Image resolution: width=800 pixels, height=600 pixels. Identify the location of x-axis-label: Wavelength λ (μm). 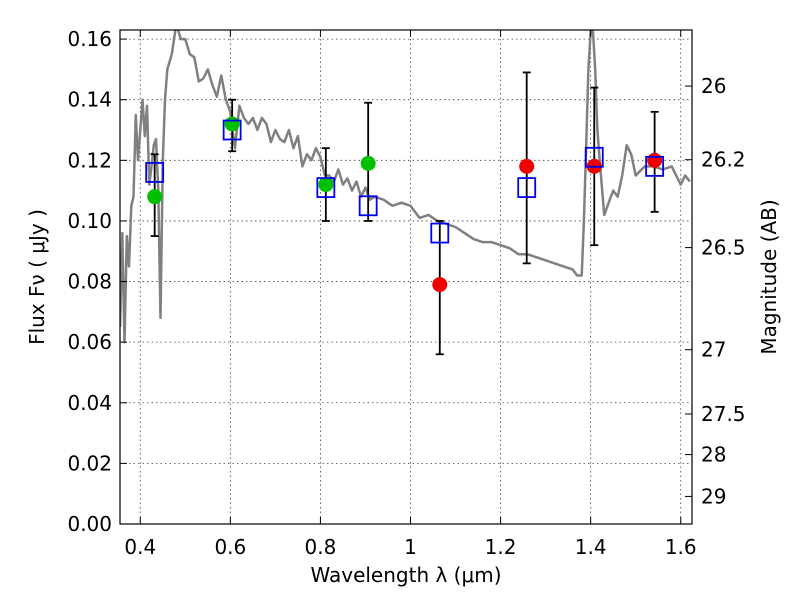
(405, 575).